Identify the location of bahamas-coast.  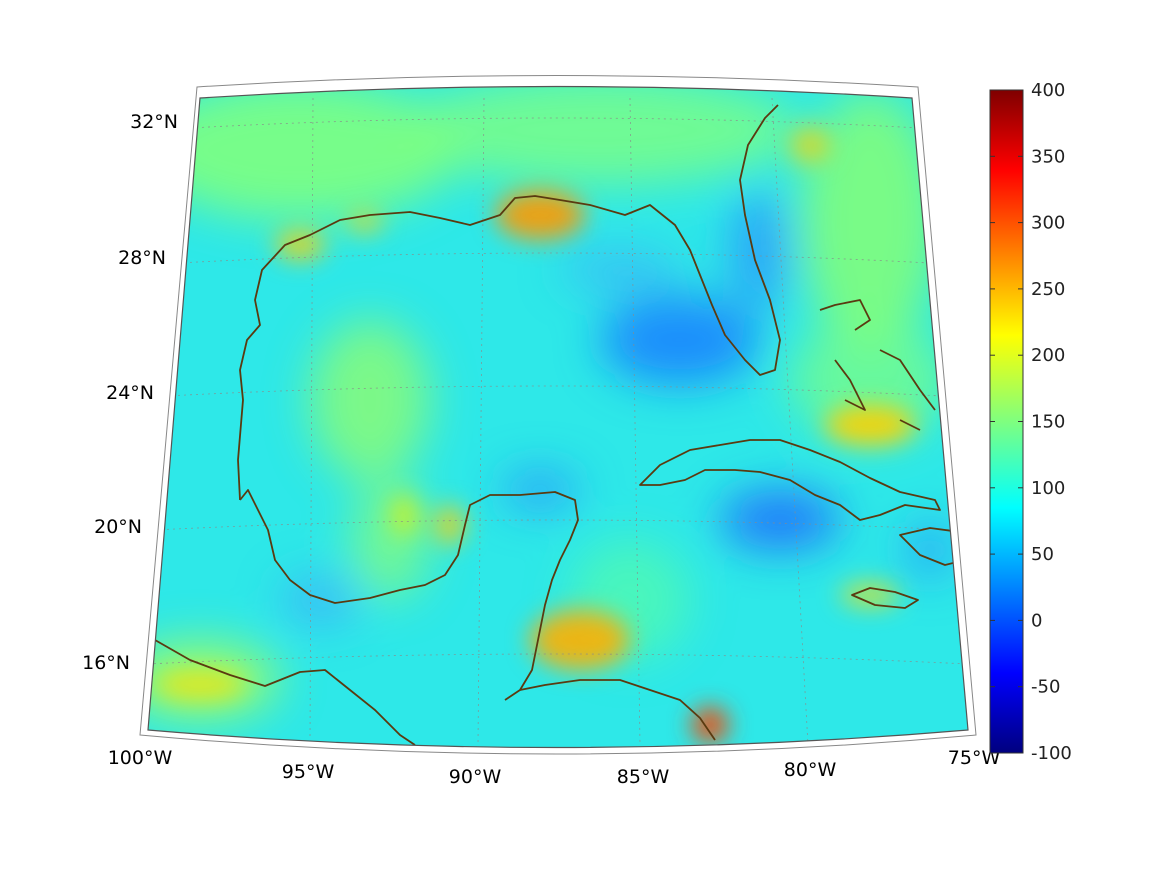
(877, 365).